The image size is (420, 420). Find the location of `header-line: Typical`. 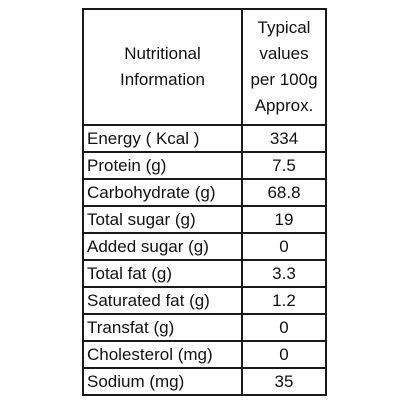

header-line: Typical is located at coordinates (284, 27).